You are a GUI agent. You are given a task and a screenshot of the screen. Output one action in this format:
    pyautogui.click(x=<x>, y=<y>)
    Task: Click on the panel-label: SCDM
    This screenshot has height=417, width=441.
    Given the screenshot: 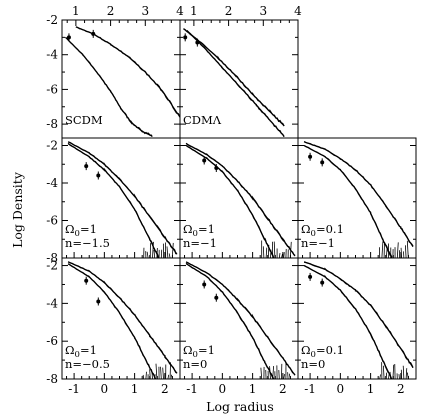 What is the action you would take?
    pyautogui.click(x=84, y=120)
    